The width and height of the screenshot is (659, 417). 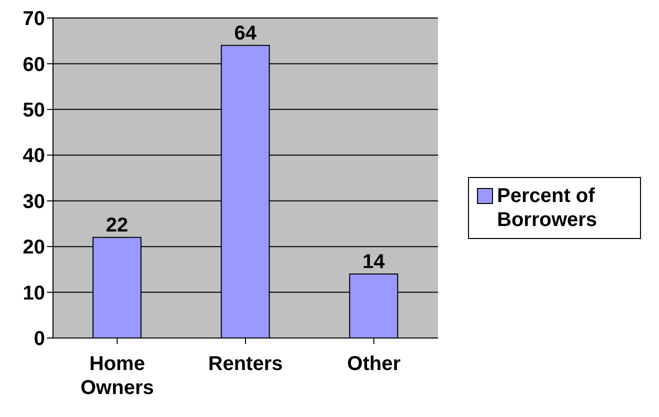 What do you see at coordinates (374, 262) in the screenshot?
I see `data-label: 14` at bounding box center [374, 262].